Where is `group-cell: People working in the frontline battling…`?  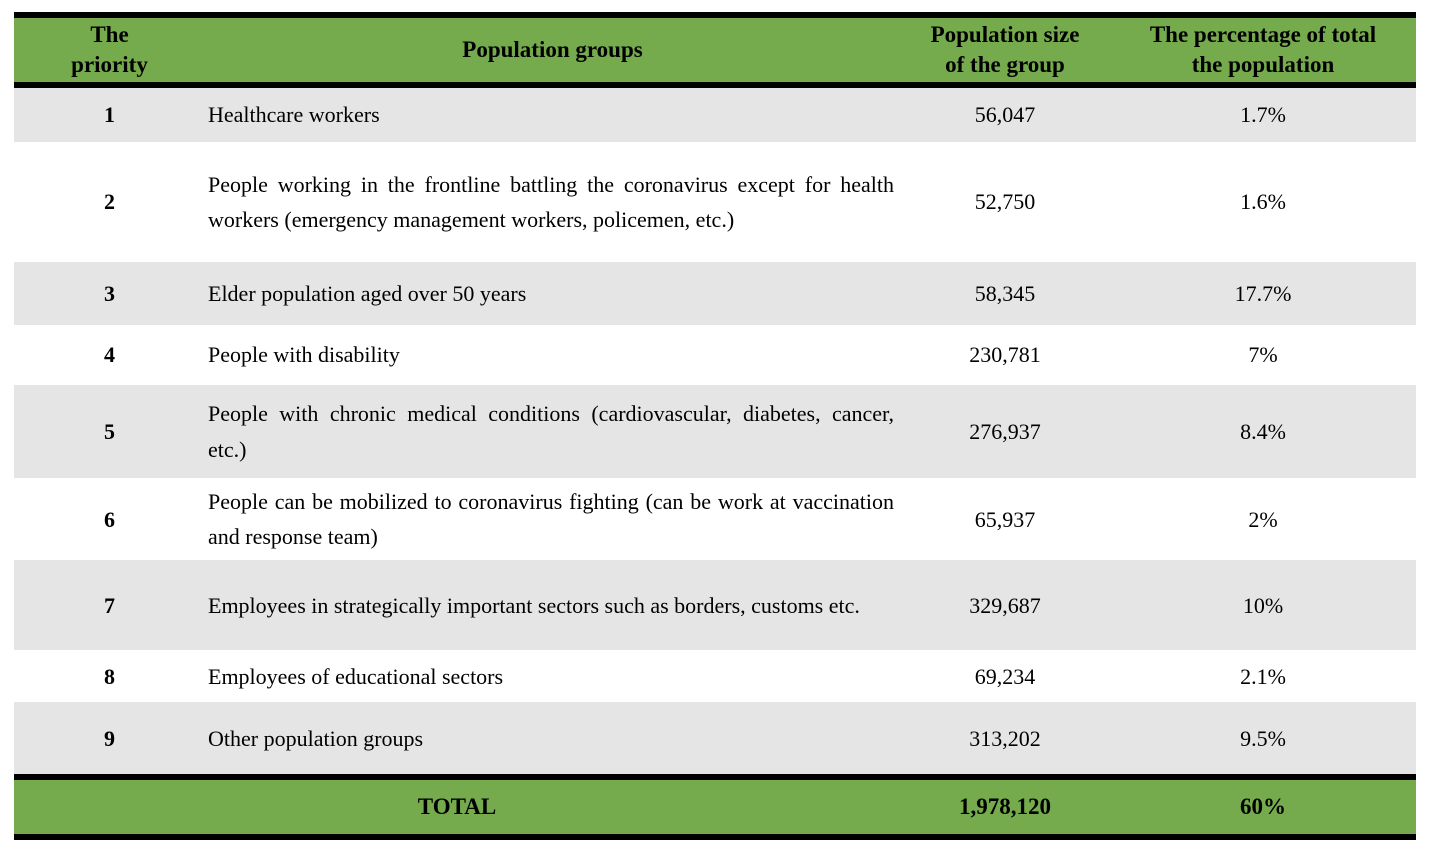
group-cell: People working in the frontline battling… is located at coordinates (551, 201).